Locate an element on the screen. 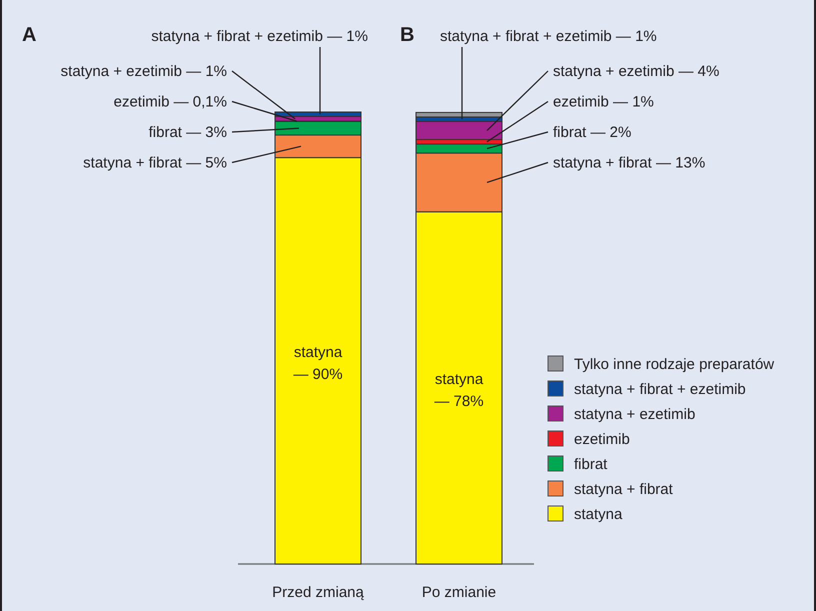 This screenshot has width=816, height=611. legend-label: statyna + fibrat + ezetimib is located at coordinates (660, 389).